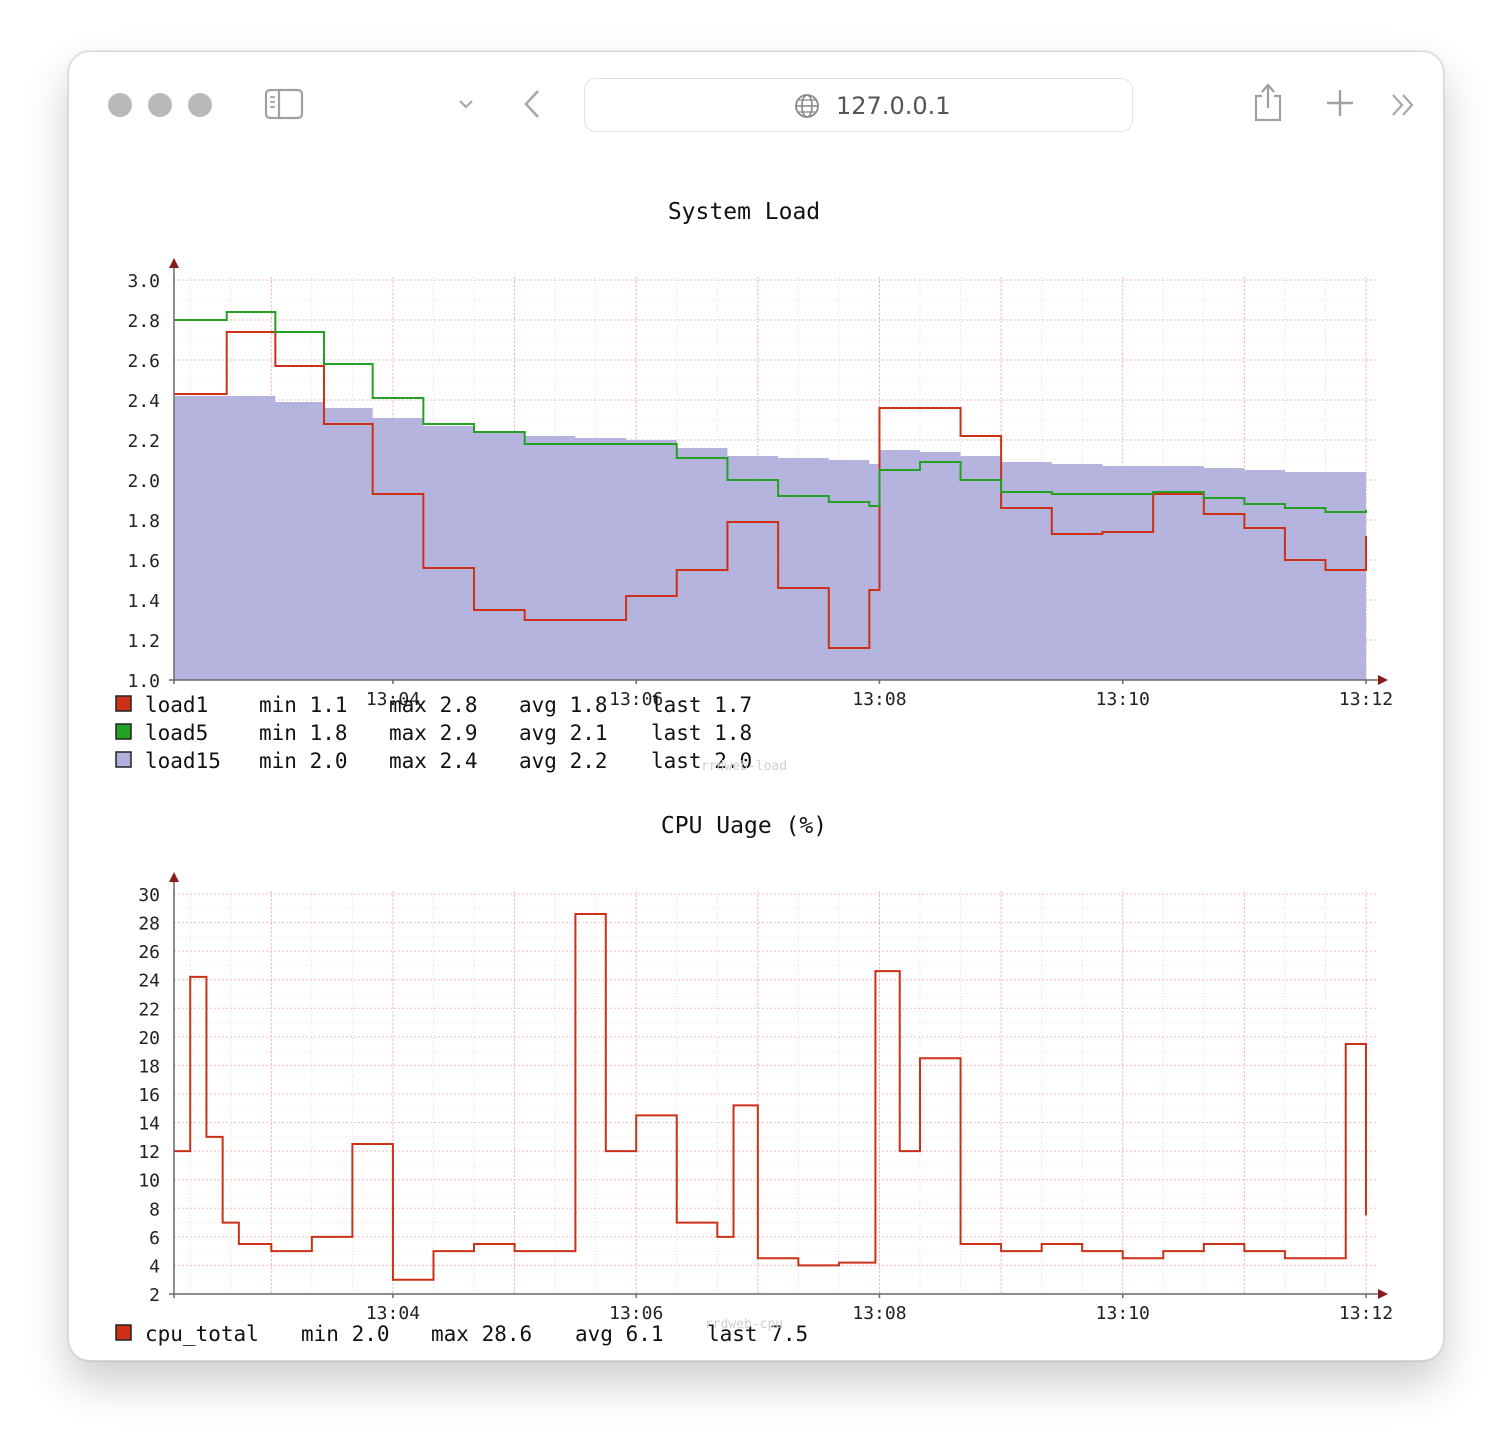 The width and height of the screenshot is (1510, 1444). What do you see at coordinates (143, 441) in the screenshot?
I see `y-tick-label: 2.2` at bounding box center [143, 441].